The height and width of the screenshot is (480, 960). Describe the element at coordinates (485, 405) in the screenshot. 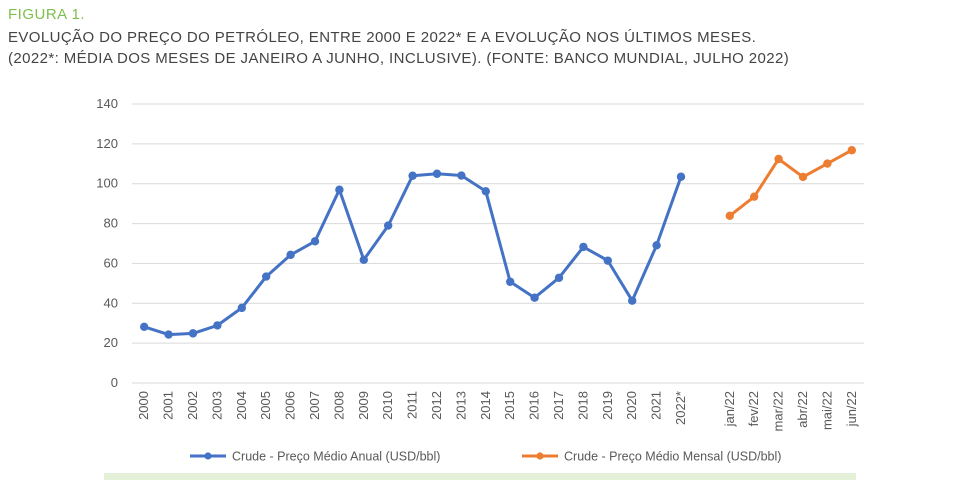

I see `x-tick-label: 2014` at that location.